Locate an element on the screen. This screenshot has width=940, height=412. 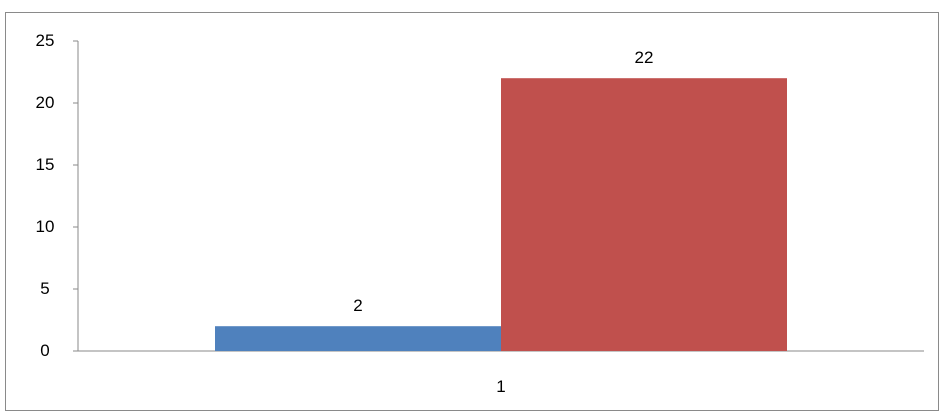
data-label-series-1: 2 is located at coordinates (357, 305).